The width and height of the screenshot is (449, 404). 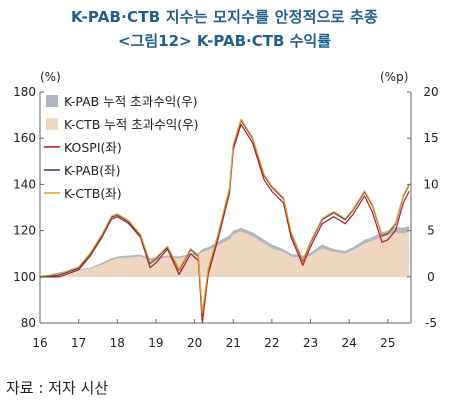 What do you see at coordinates (92, 170) in the screenshot?
I see `legend-label: K-PAB(좌)` at bounding box center [92, 170].